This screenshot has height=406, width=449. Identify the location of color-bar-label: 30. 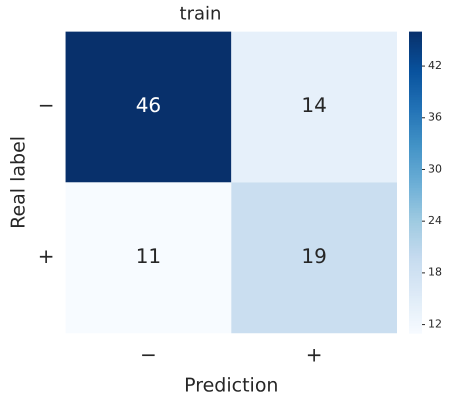
(435, 169).